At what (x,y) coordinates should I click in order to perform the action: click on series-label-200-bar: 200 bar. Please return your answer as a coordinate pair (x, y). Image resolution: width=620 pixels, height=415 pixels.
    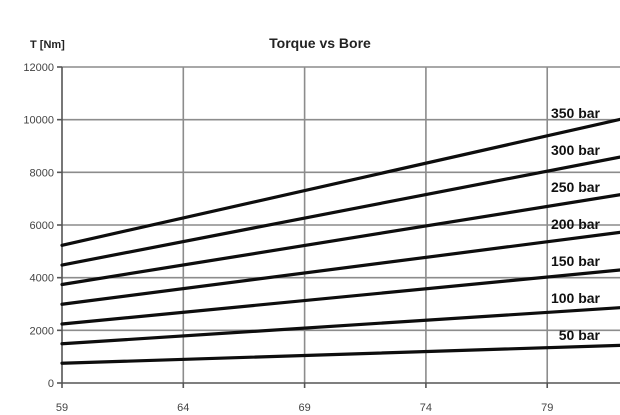
    Looking at the image, I should click on (576, 224).